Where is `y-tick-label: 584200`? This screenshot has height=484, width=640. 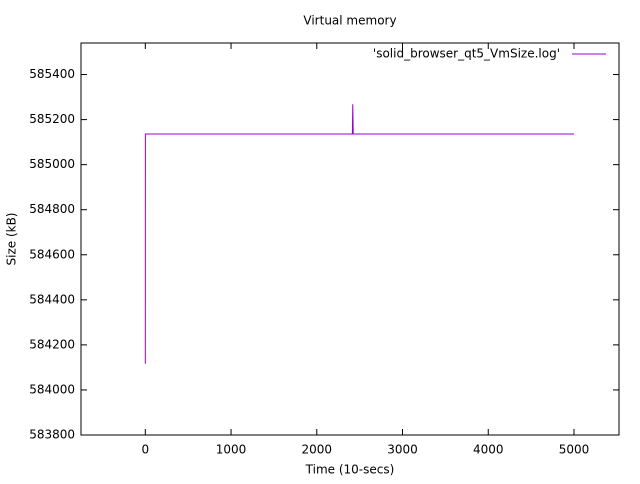
y-tick-label: 584200 is located at coordinates (52, 344).